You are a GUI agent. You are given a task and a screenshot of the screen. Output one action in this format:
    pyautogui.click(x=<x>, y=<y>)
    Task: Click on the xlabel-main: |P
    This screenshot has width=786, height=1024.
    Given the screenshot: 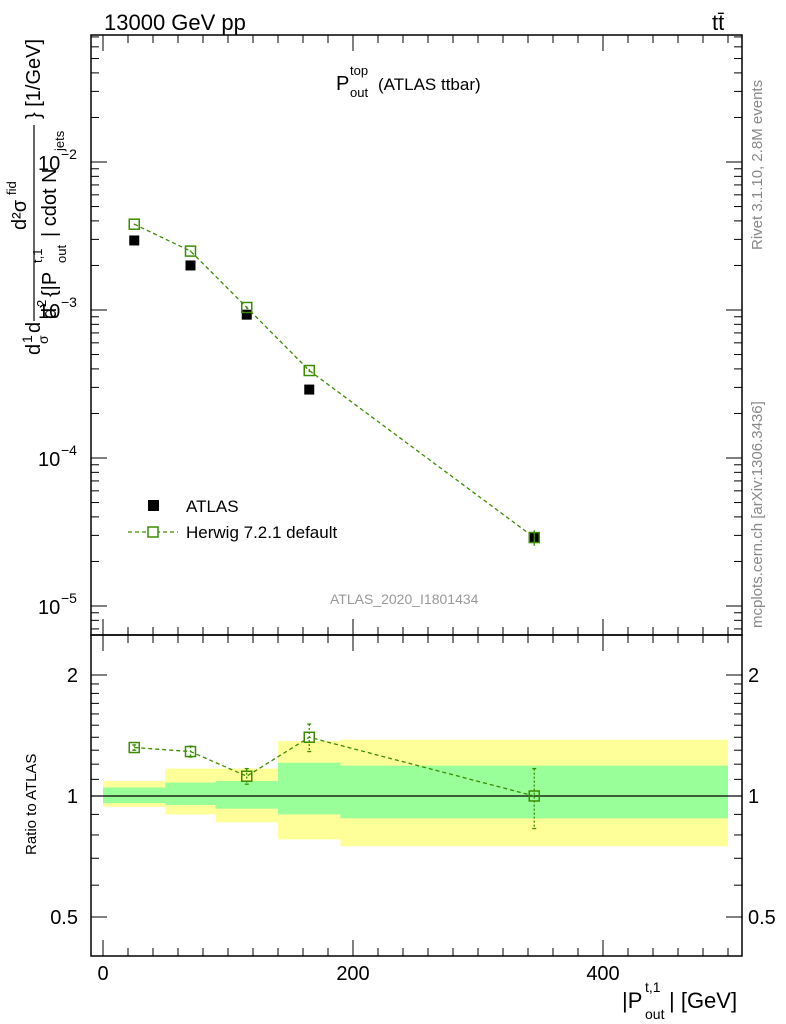 What is the action you would take?
    pyautogui.click(x=632, y=1000)
    